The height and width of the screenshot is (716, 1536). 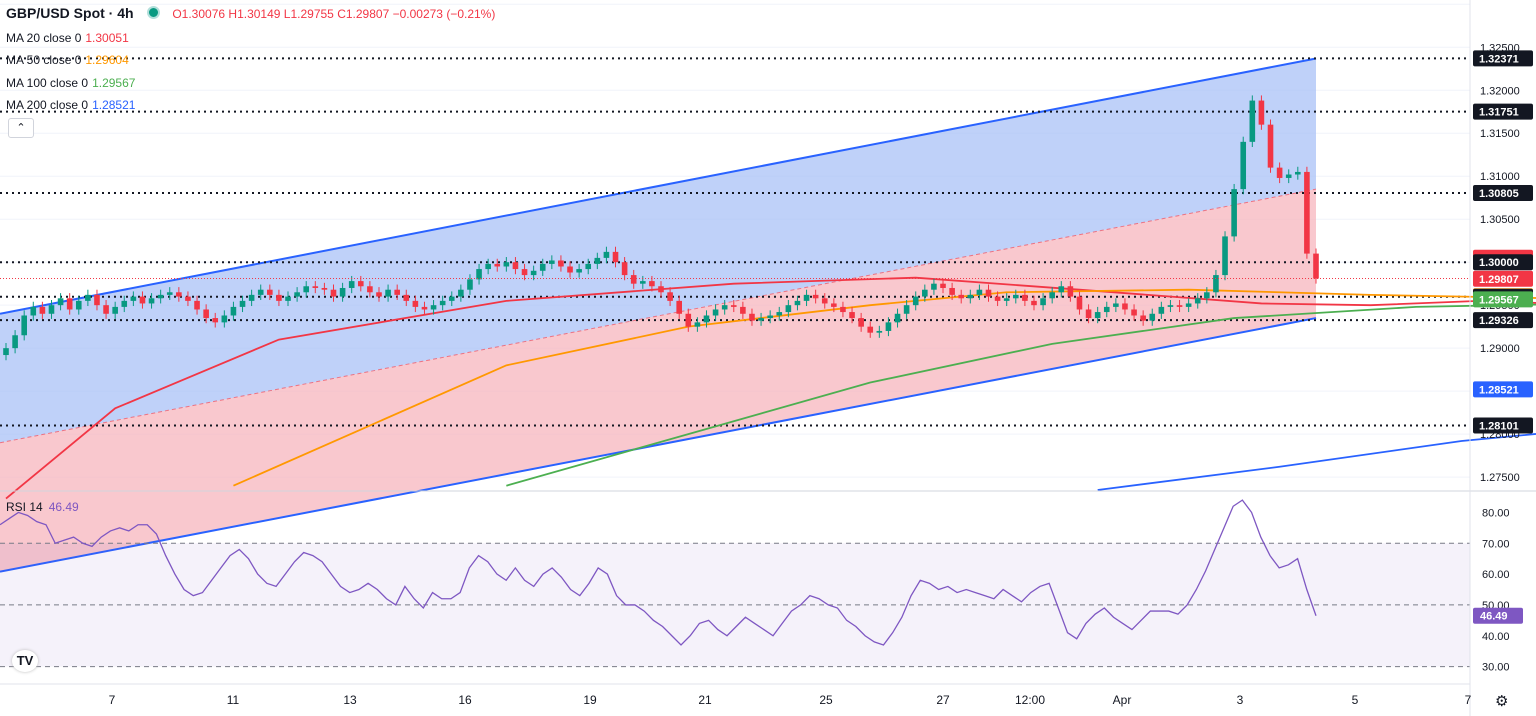 I want to click on ma100-value: 1.29567, so click(x=114, y=83).